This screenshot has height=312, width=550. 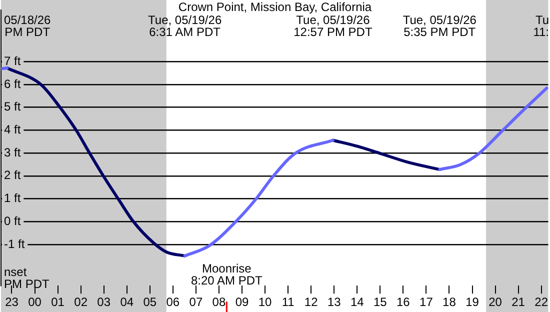 What do you see at coordinates (27, 278) in the screenshot?
I see `annotation: nset PM PDT` at bounding box center [27, 278].